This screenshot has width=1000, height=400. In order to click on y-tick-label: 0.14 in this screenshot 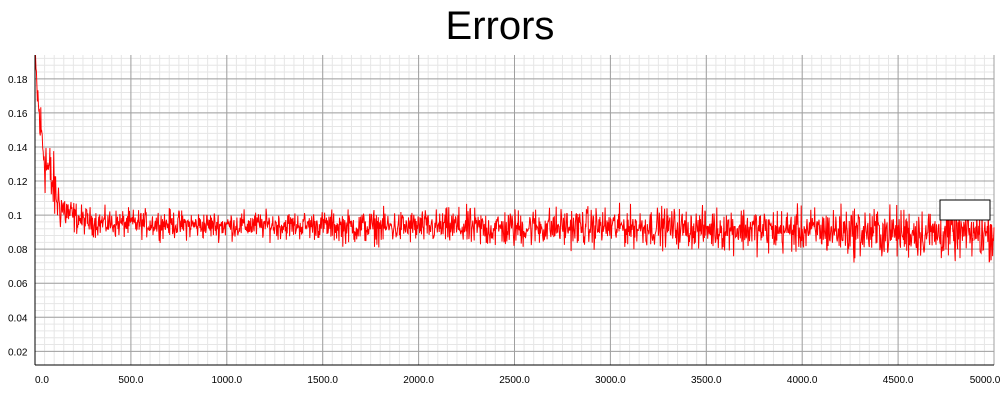, I will do `click(18, 148)`.